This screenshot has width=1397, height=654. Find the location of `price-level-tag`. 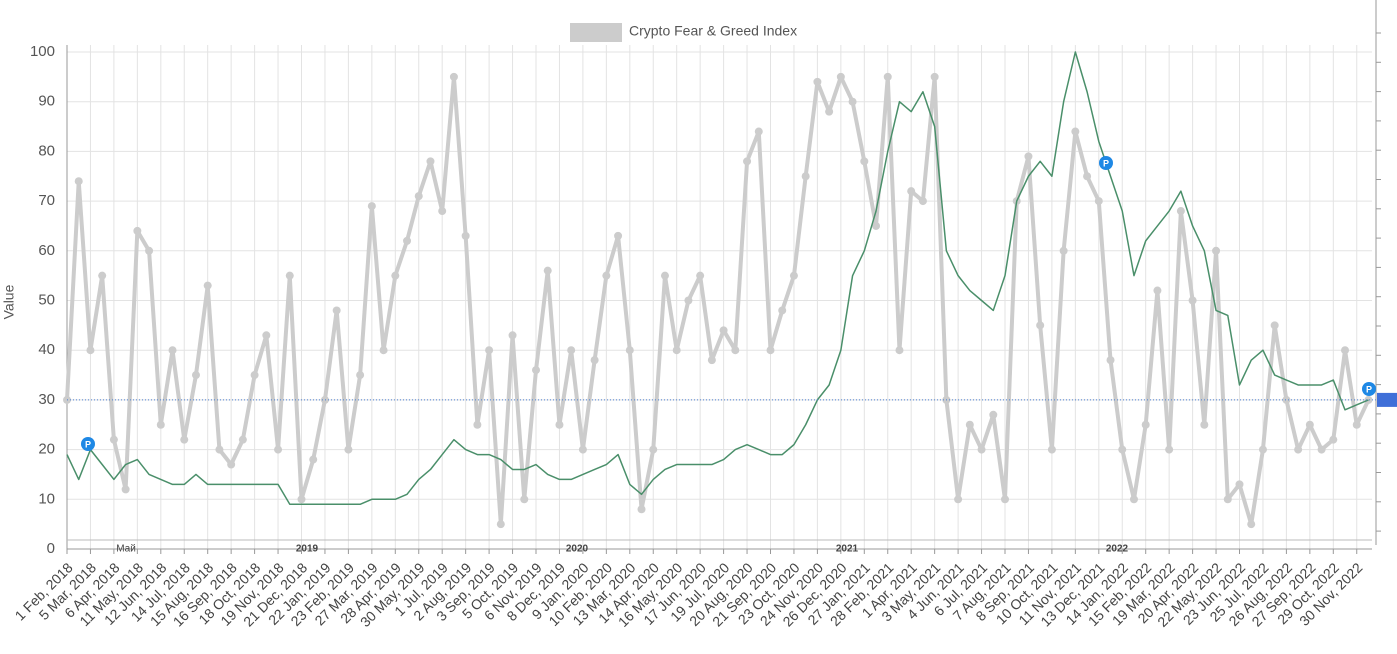

price-level-tag is located at coordinates (1387, 399).